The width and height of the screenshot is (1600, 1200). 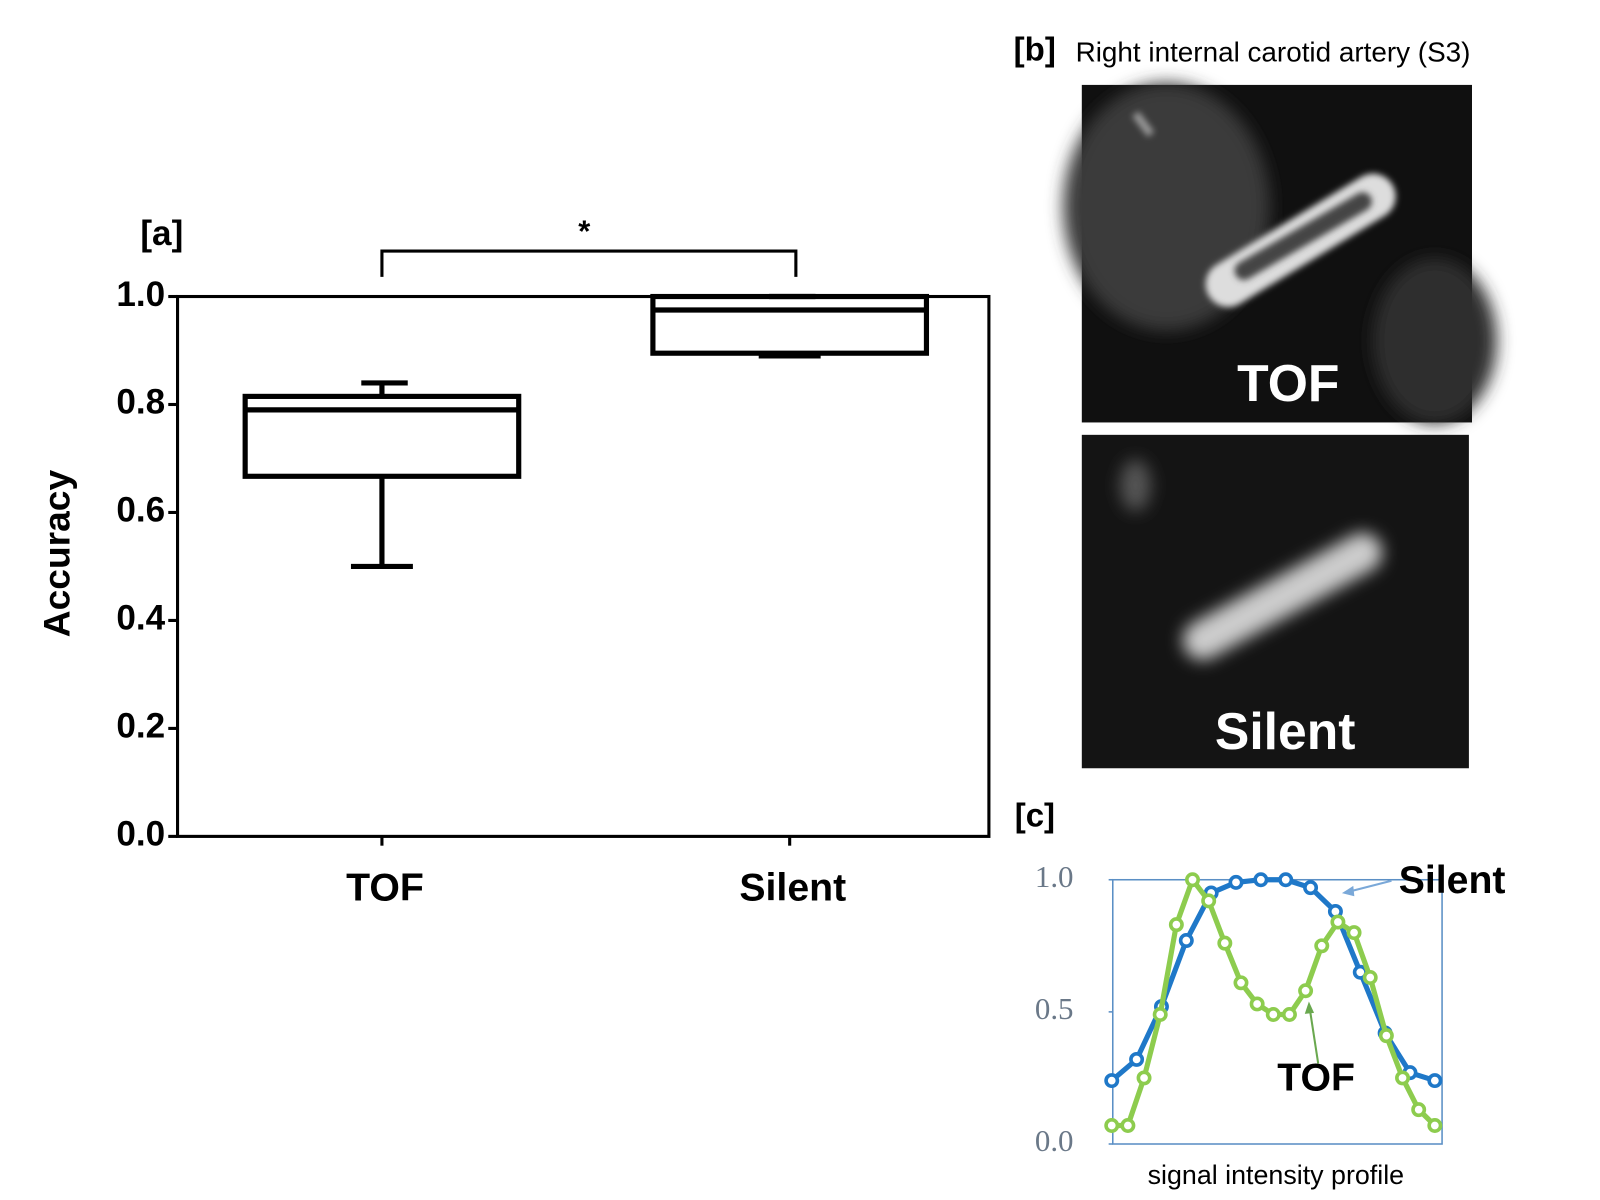 I want to click on y-tick-label: 0.5, so click(x=1054, y=1008).